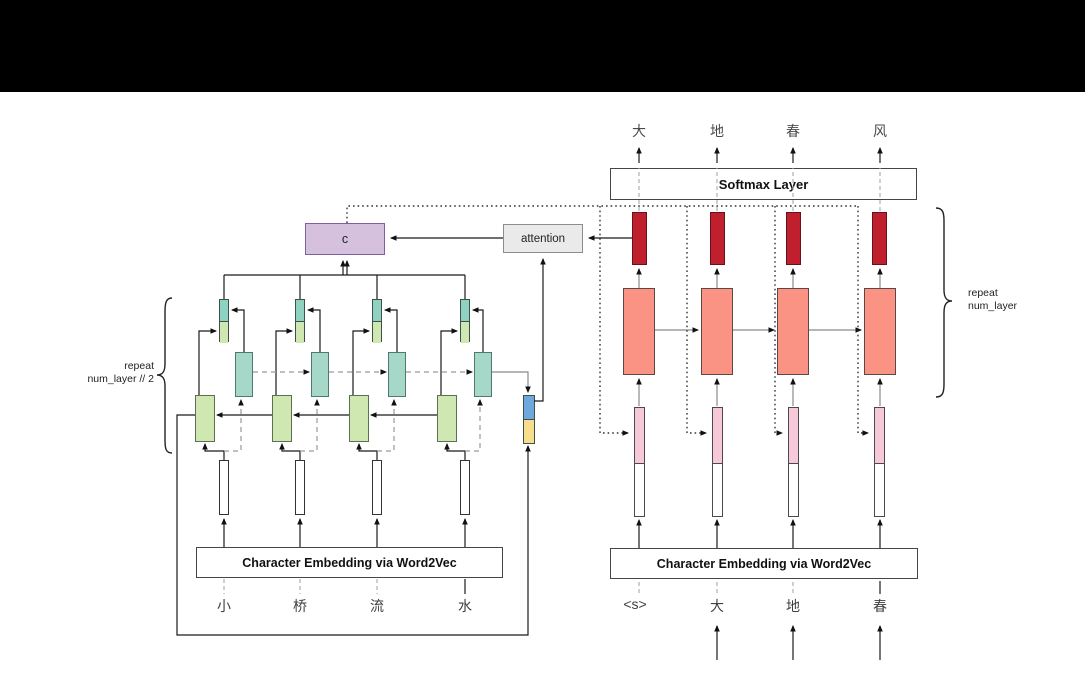 The height and width of the screenshot is (681, 1085). I want to click on context-vector-box: c, so click(345, 239).